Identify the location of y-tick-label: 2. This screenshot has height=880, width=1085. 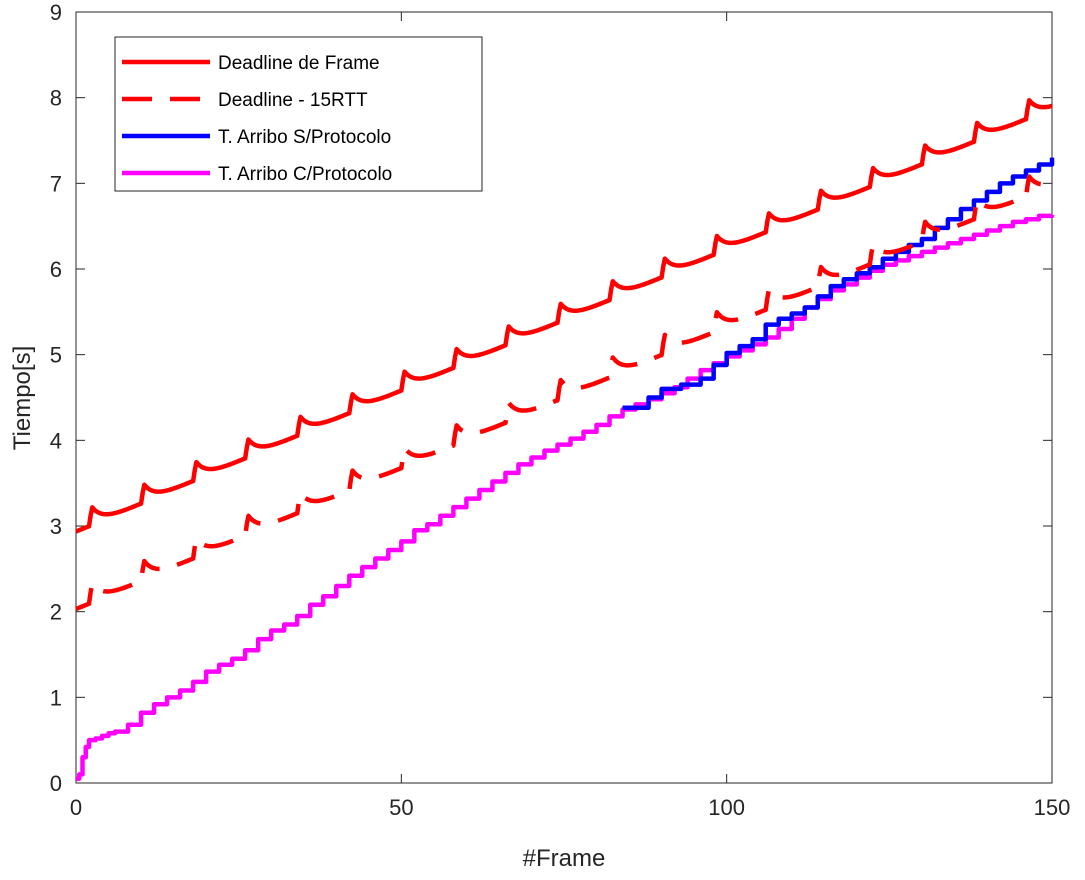
(56, 612).